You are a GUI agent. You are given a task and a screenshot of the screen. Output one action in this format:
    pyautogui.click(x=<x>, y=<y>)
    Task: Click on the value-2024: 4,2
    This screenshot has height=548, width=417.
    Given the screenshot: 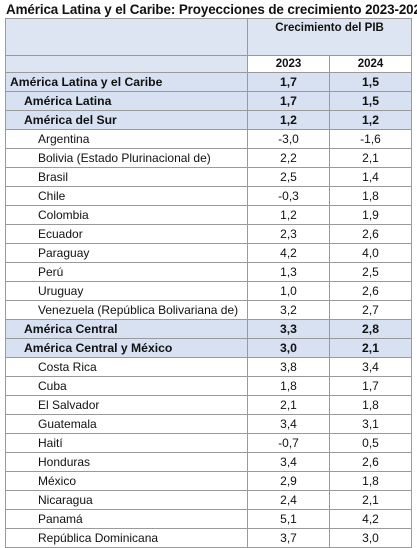 What is the action you would take?
    pyautogui.click(x=370, y=519)
    